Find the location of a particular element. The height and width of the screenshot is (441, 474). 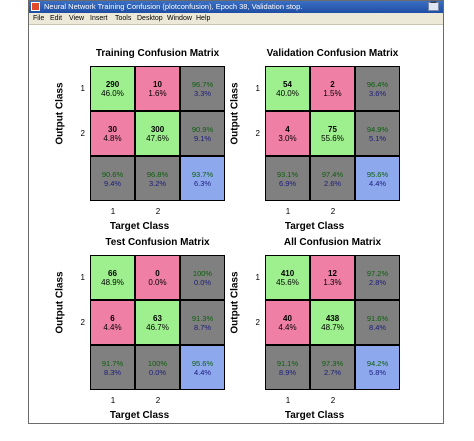

cell-error: 6.9% is located at coordinates (287, 183).